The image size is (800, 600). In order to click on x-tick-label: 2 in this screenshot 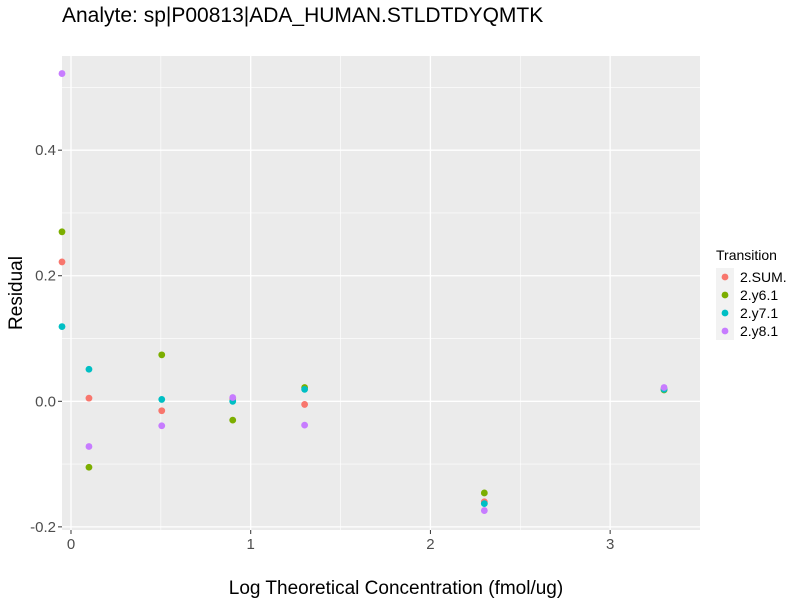, I will do `click(430, 544)`.